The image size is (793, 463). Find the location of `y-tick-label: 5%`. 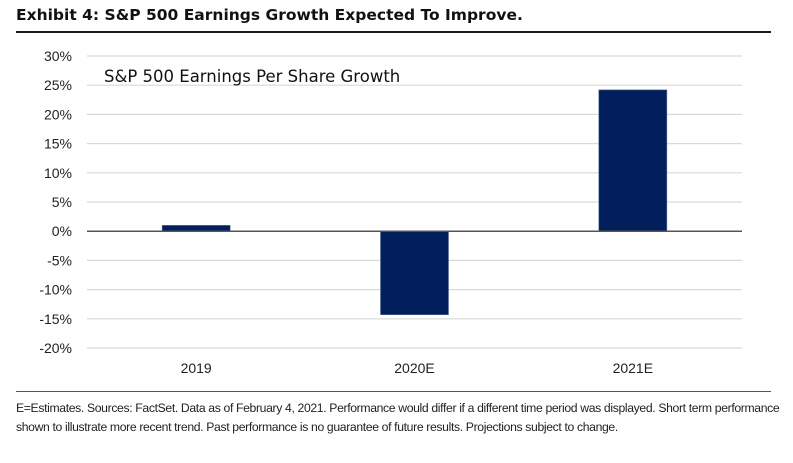

y-tick-label: 5% is located at coordinates (62, 202).